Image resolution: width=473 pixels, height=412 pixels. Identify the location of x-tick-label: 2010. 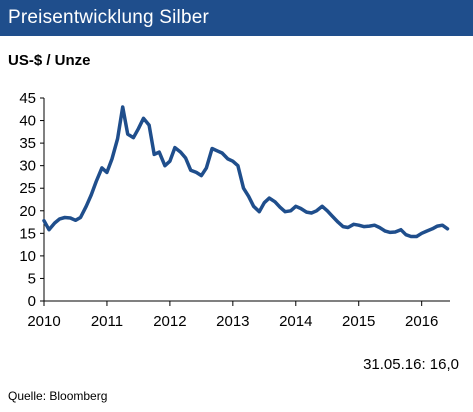
(43, 321).